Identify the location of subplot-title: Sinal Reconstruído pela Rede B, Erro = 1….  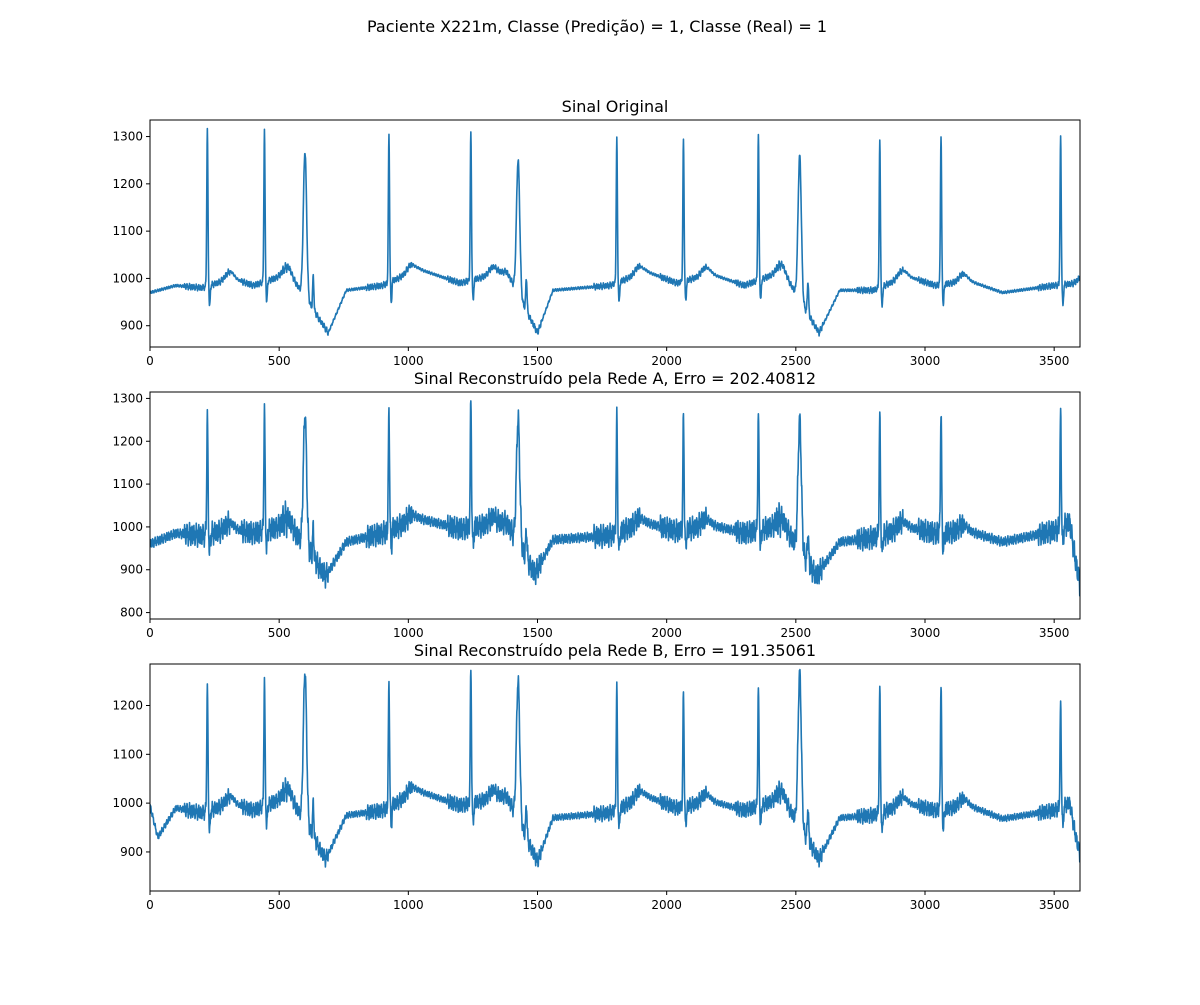
(615, 650).